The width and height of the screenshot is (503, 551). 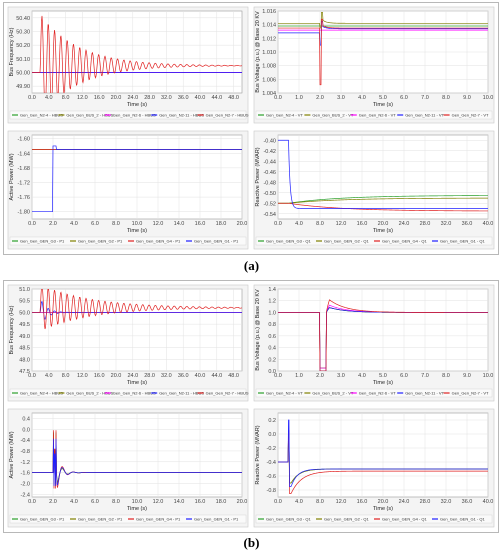 I want to click on legend-entry: Gen_Gen_GEN_G3 - P1, so click(x=42, y=241).